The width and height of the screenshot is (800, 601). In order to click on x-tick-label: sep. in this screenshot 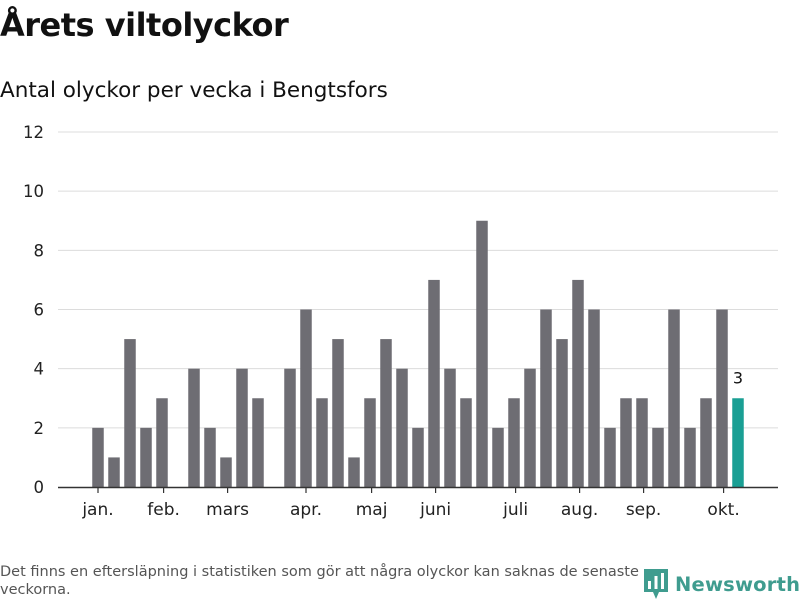, I will do `click(644, 510)`.